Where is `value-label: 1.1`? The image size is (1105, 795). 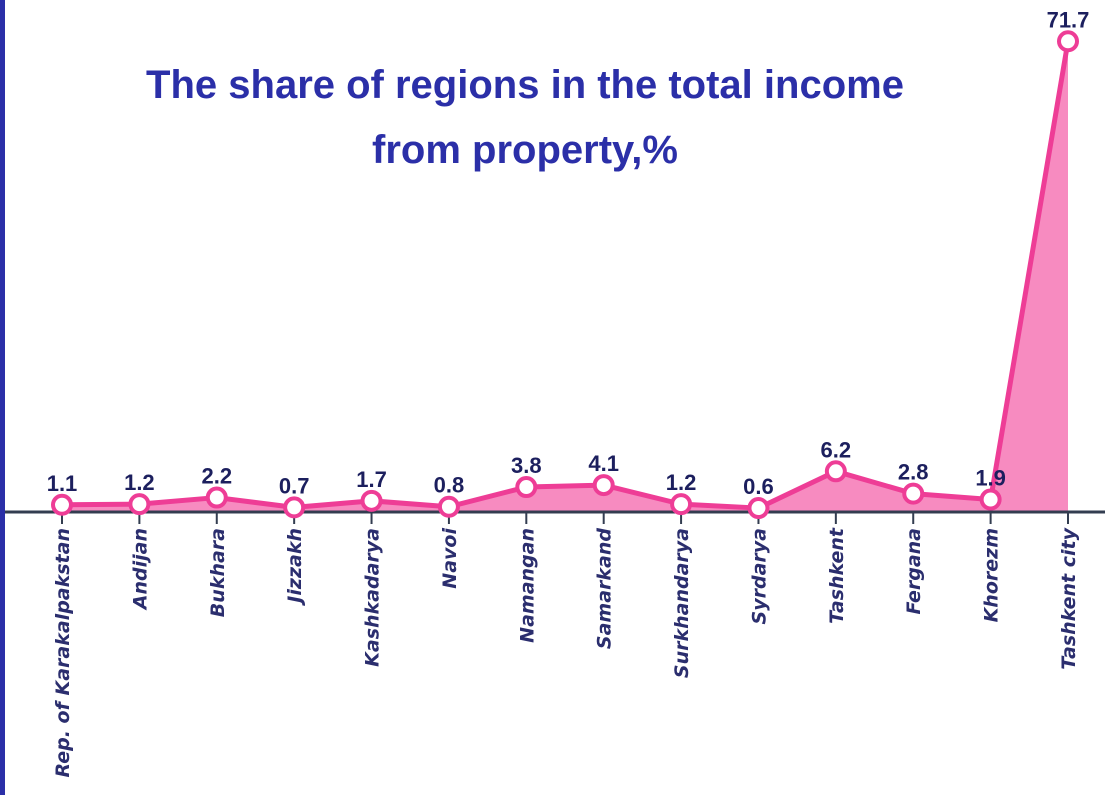
value-label: 1.1 is located at coordinates (62, 483).